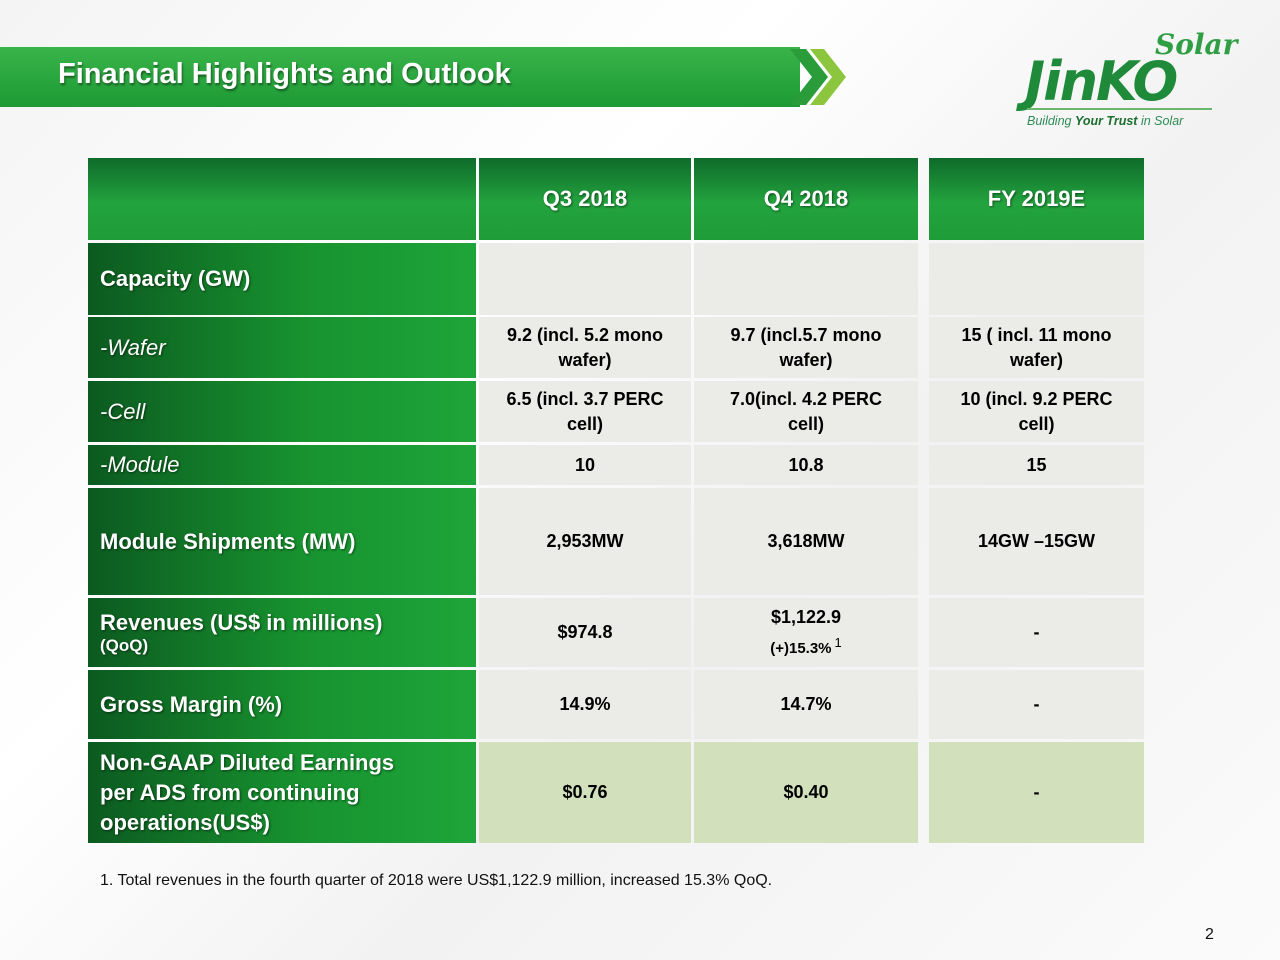 The image size is (1280, 960). I want to click on row-label-revenues: Revenues (US$ in millions) (QoQ), so click(282, 632).